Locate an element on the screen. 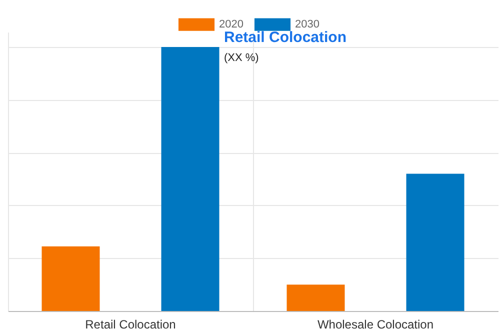 The width and height of the screenshot is (500, 334). annotation: (XX %) is located at coordinates (241, 58).